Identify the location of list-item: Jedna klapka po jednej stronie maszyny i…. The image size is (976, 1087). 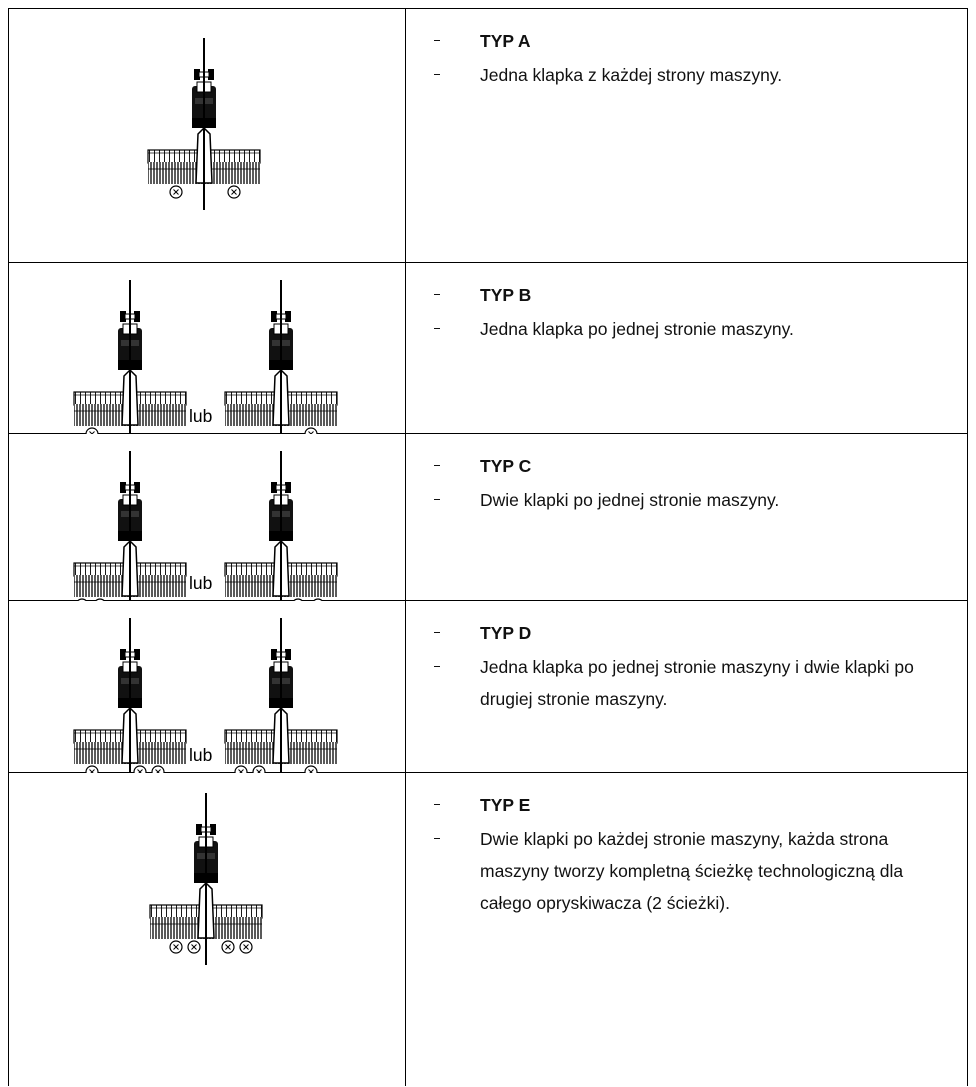
(692, 683).